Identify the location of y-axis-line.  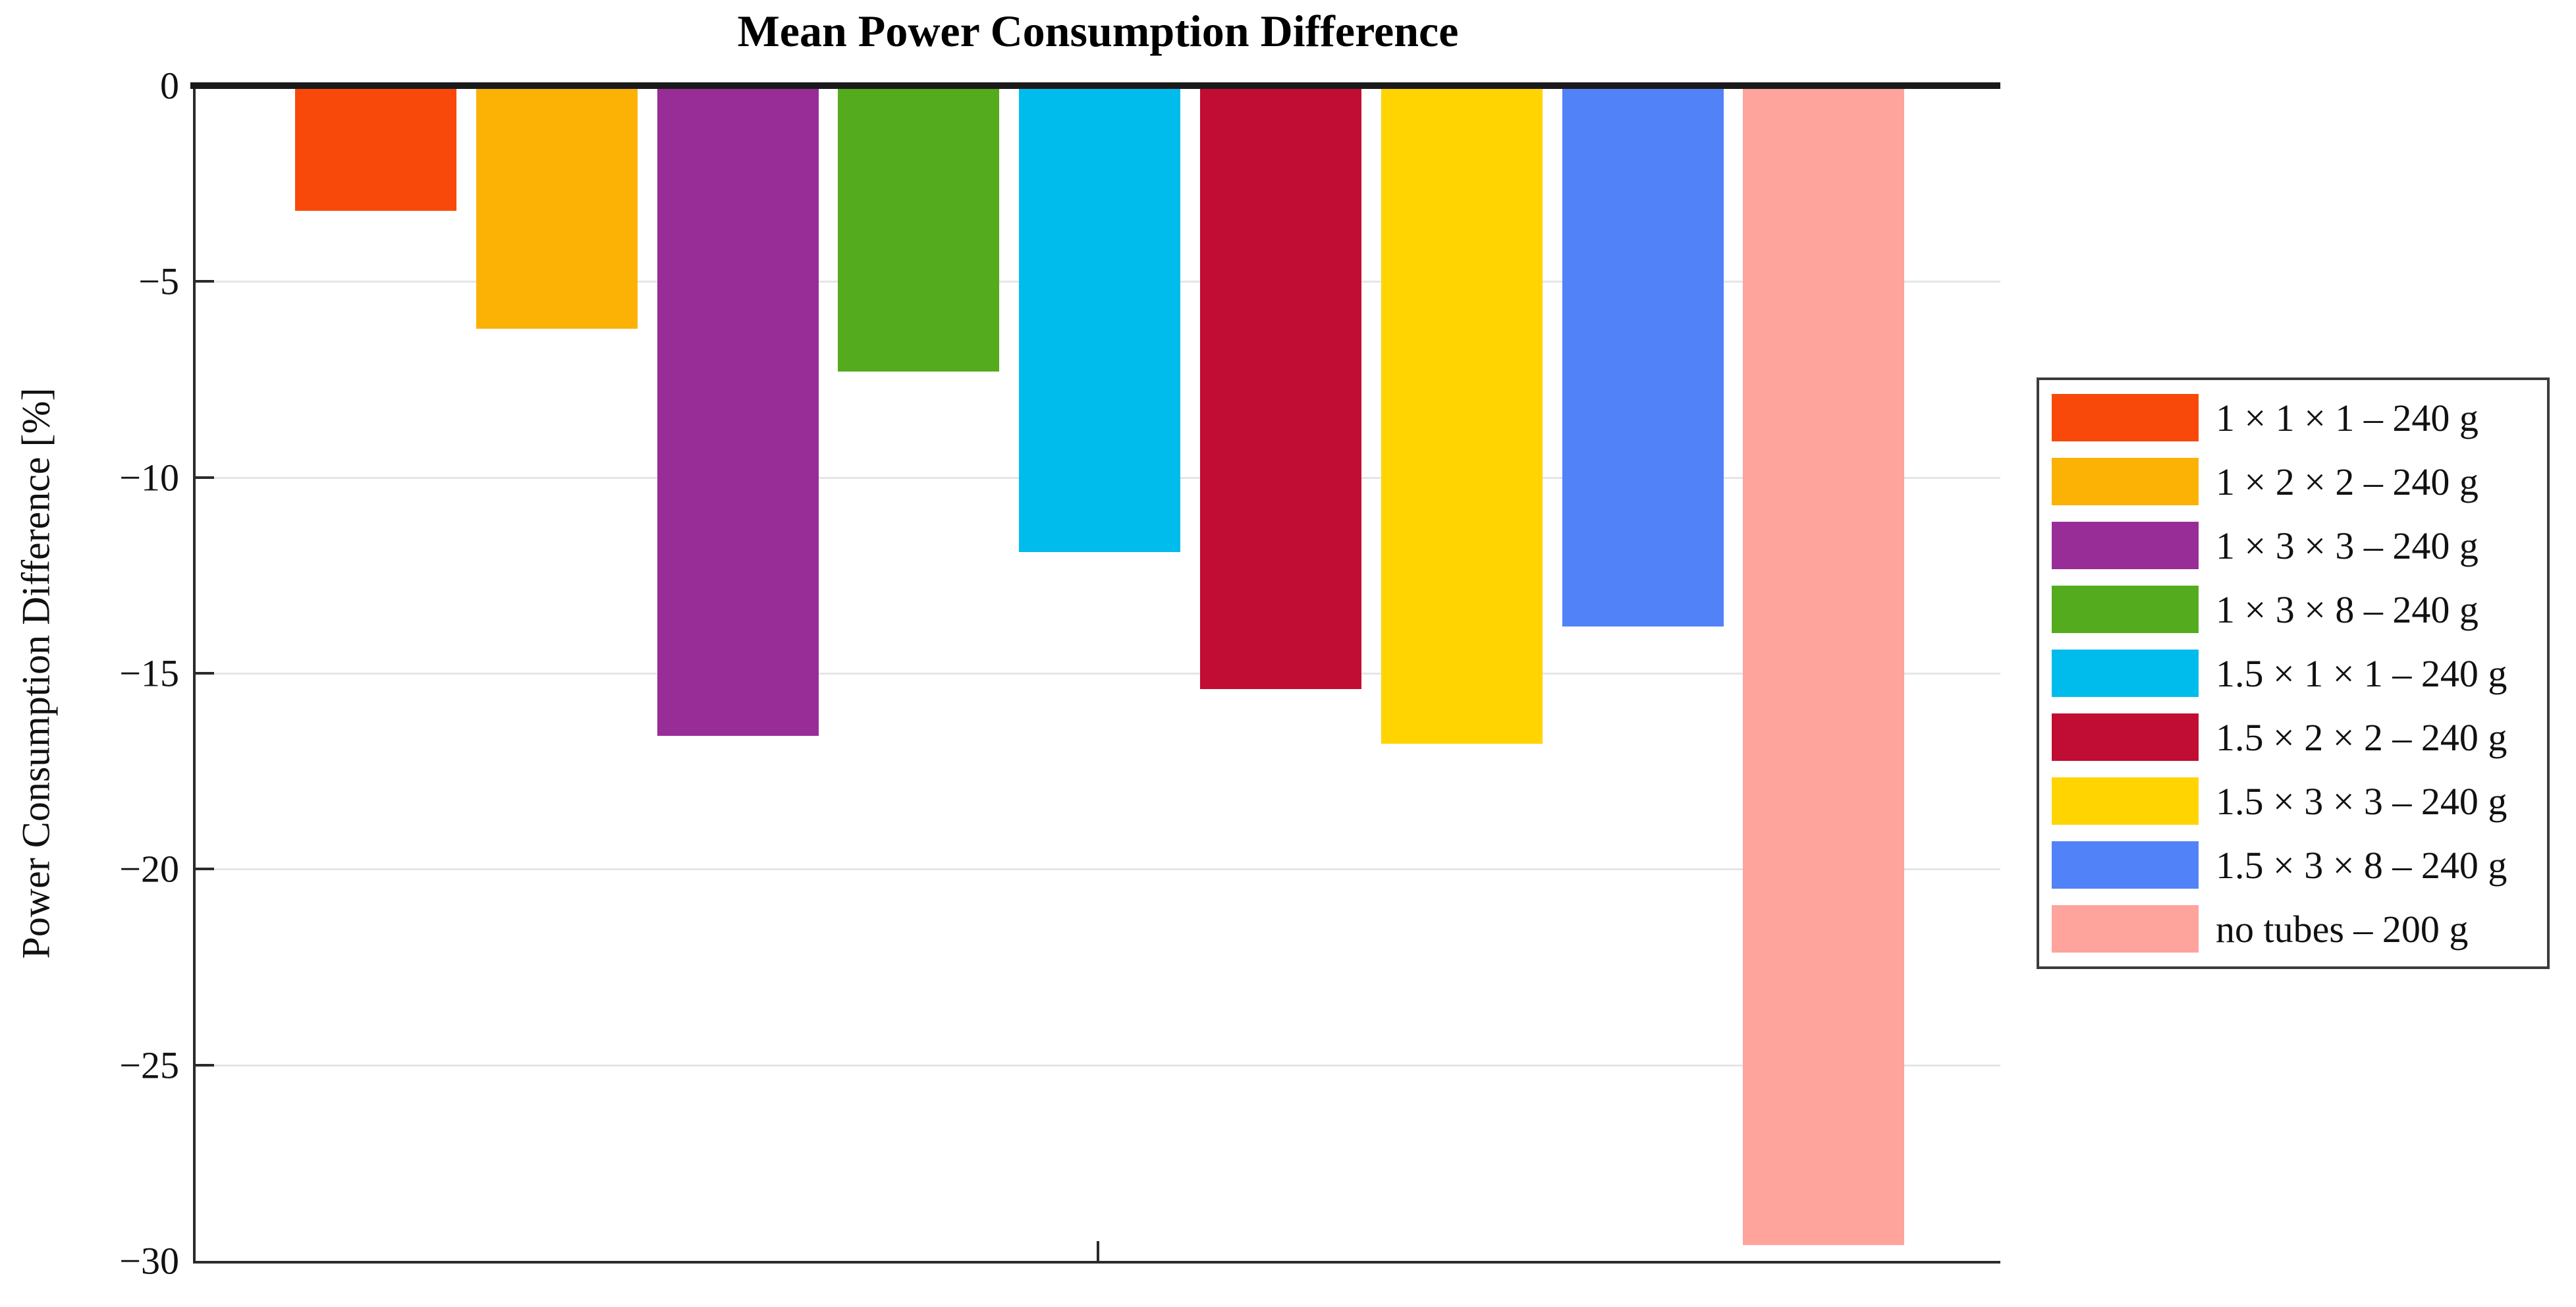
(194, 673).